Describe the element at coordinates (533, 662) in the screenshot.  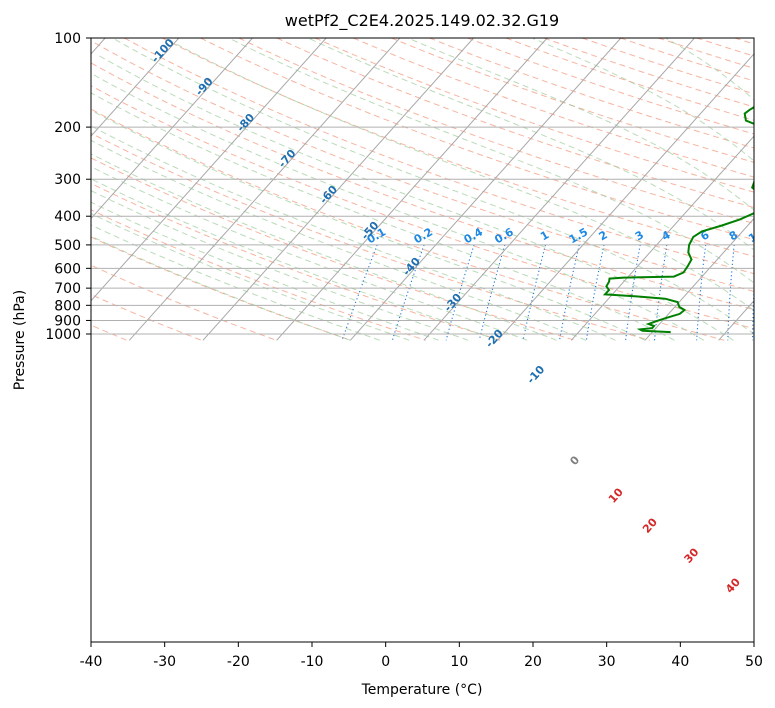
I see `x-tick-label: 20` at that location.